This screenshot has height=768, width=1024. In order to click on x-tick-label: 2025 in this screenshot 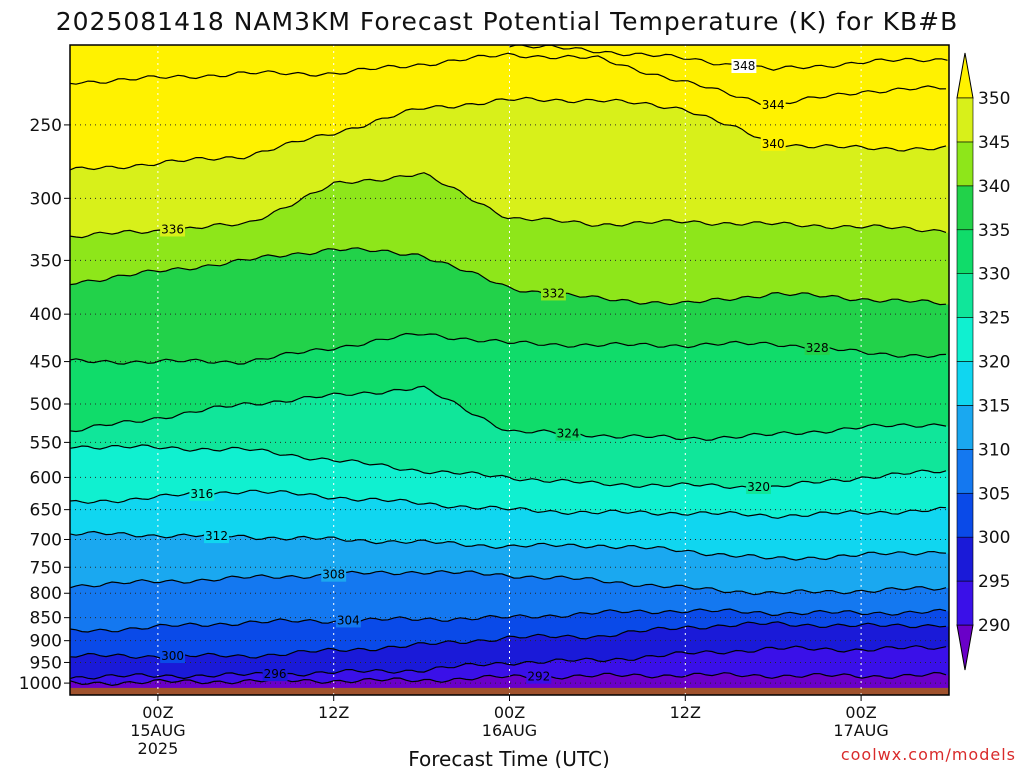, I will do `click(158, 748)`.